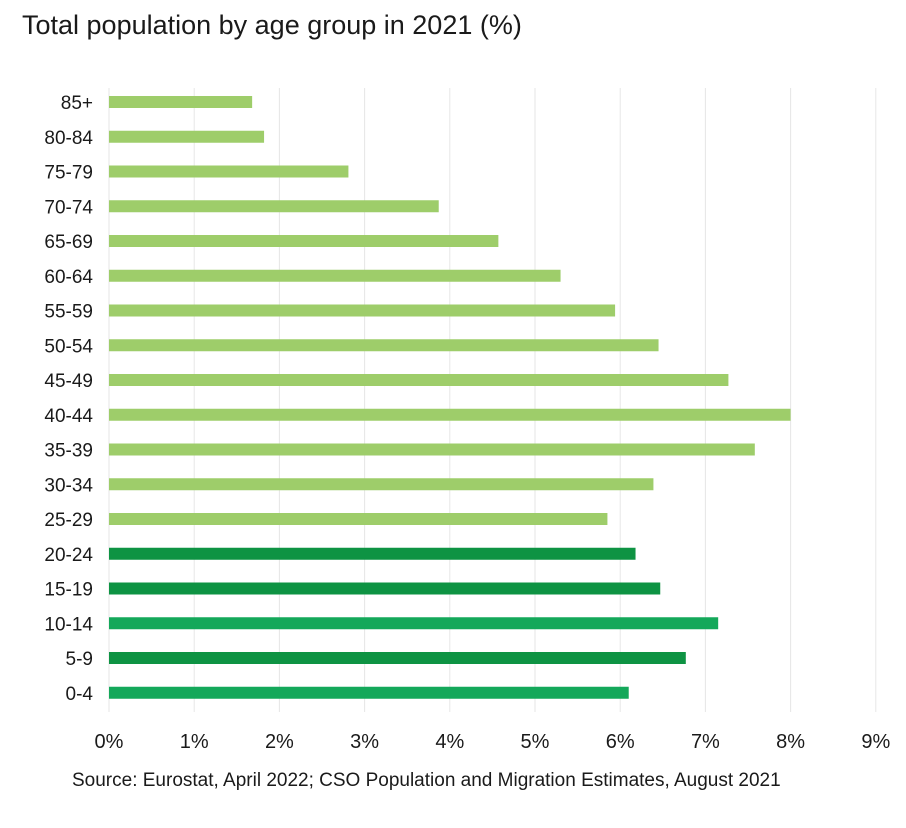 The height and width of the screenshot is (828, 906). Describe the element at coordinates (181, 102) in the screenshot. I see `bar-85+` at that location.